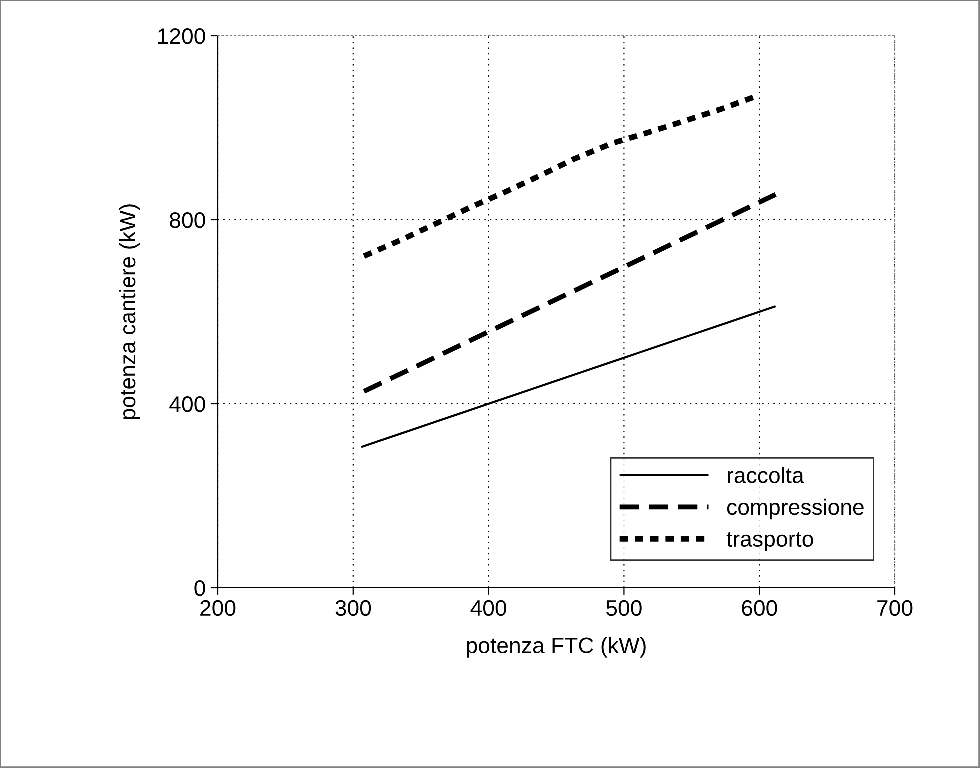 Image resolution: width=980 pixels, height=768 pixels. I want to click on x-tick-label: 300, so click(354, 608).